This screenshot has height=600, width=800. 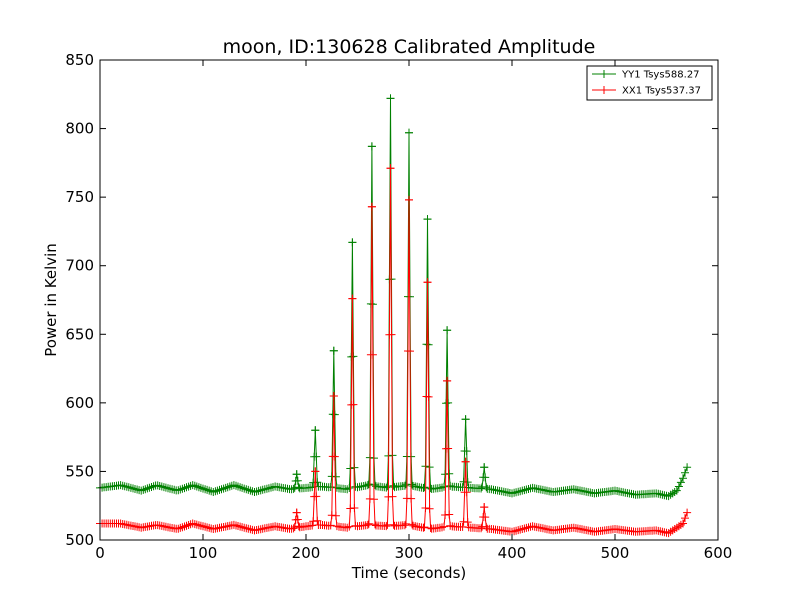 What do you see at coordinates (79, 540) in the screenshot?
I see `y-tick-label: 500` at bounding box center [79, 540].